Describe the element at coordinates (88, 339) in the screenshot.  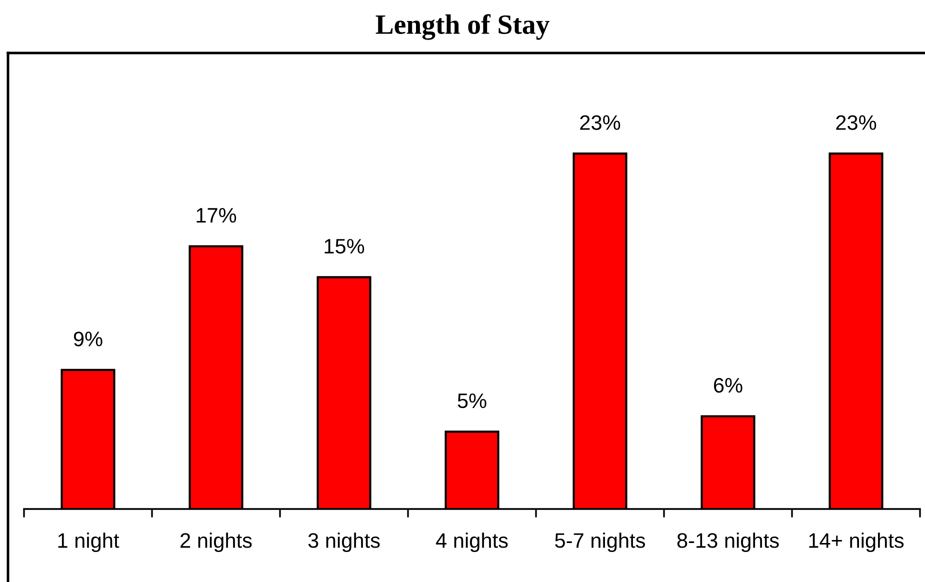
I see `data-label: 9%` at that location.